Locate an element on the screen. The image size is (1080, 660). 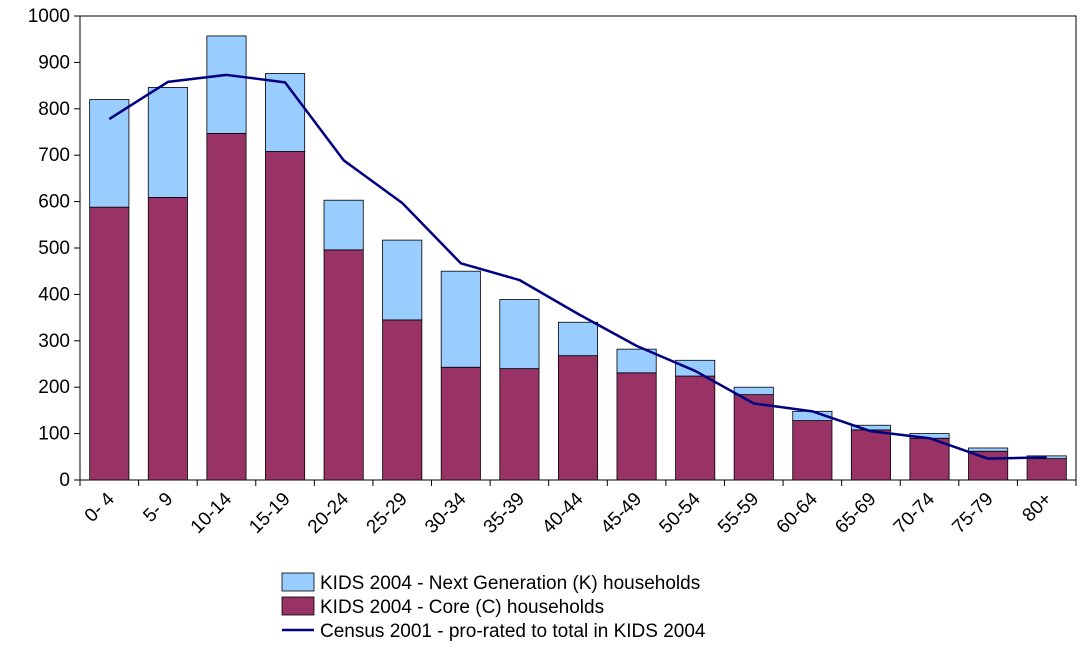
x-tick-label: 10-14 is located at coordinates (212, 513).